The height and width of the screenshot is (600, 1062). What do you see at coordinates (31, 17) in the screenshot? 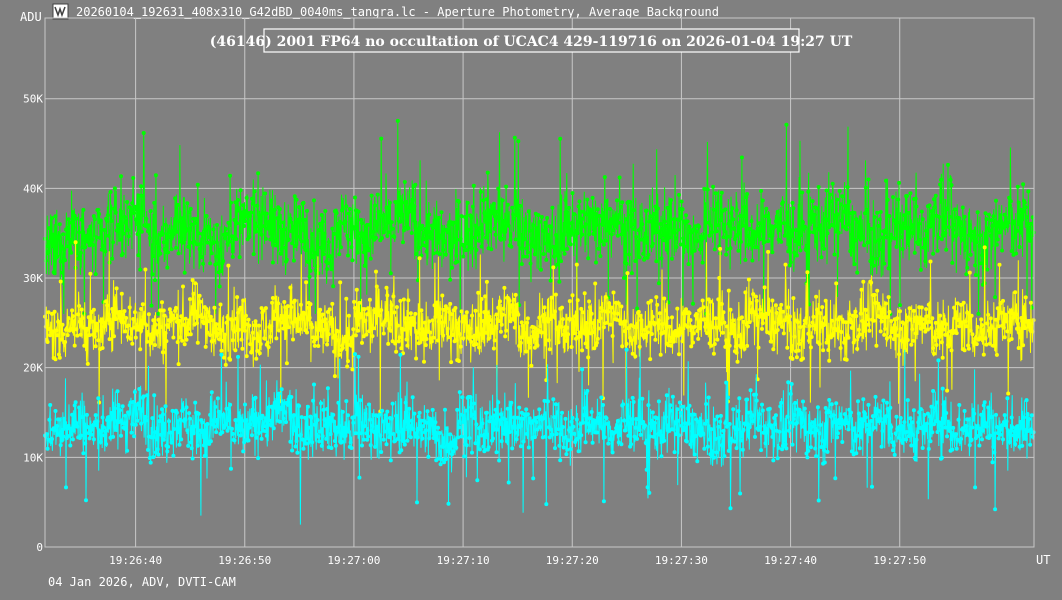
I see `y-unit-label: ADU` at bounding box center [31, 17].